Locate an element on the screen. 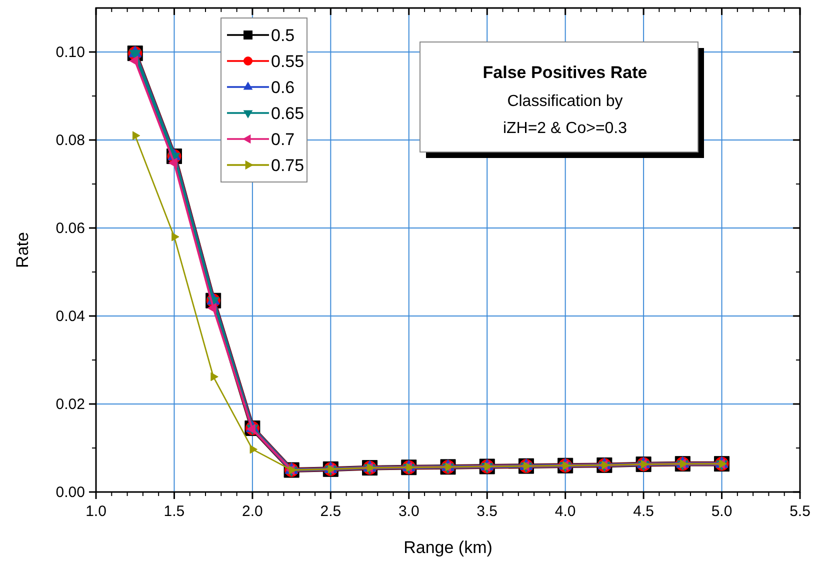 Image resolution: width=818 pixels, height=565 pixels. x-tick-label: 5.5 is located at coordinates (800, 511).